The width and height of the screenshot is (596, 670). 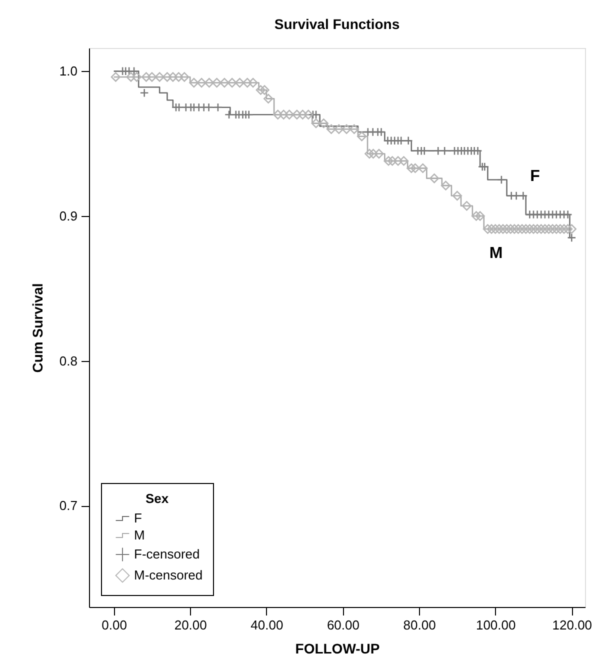 What do you see at coordinates (535, 176) in the screenshot?
I see `annotation: F` at bounding box center [535, 176].